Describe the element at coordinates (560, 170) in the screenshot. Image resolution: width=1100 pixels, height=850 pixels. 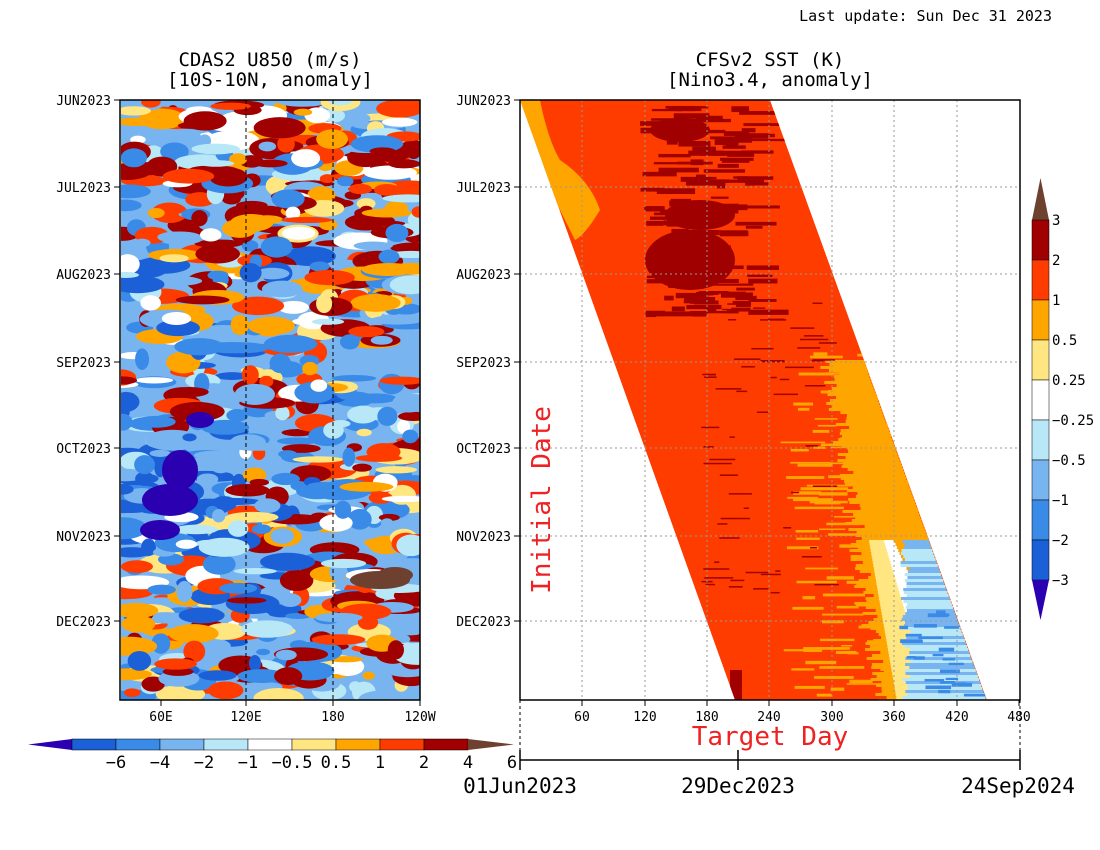
I see `sst-orange-early` at that location.